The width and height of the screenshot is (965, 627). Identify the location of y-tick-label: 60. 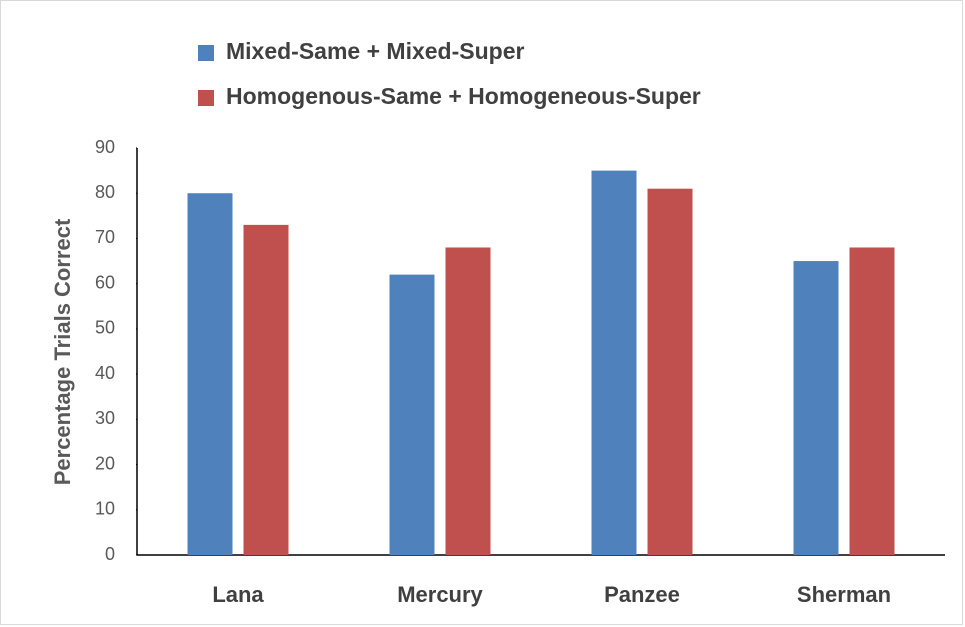
(105, 282).